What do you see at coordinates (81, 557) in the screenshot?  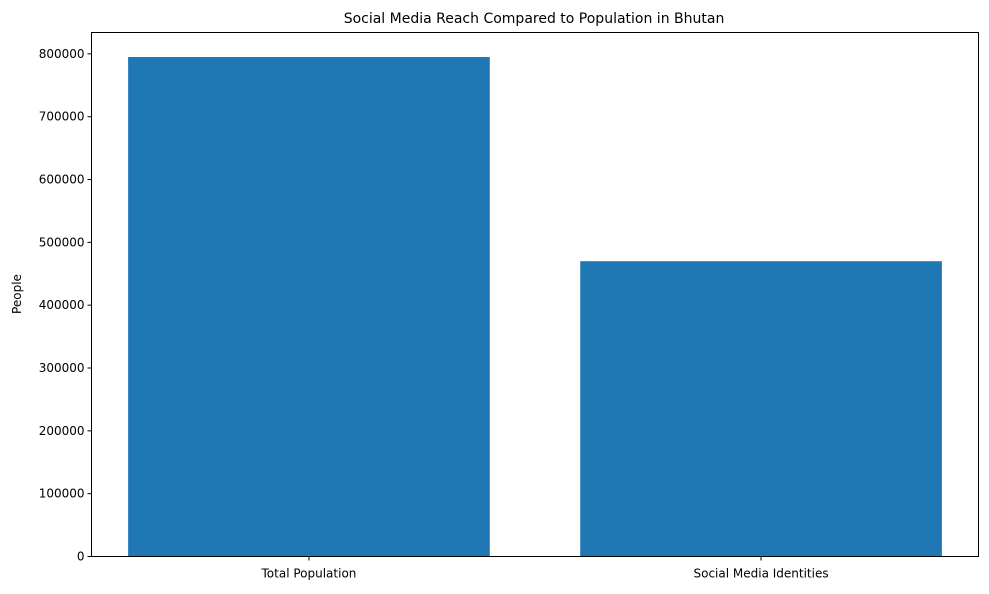 I see `y-tick-label: 0` at bounding box center [81, 557].